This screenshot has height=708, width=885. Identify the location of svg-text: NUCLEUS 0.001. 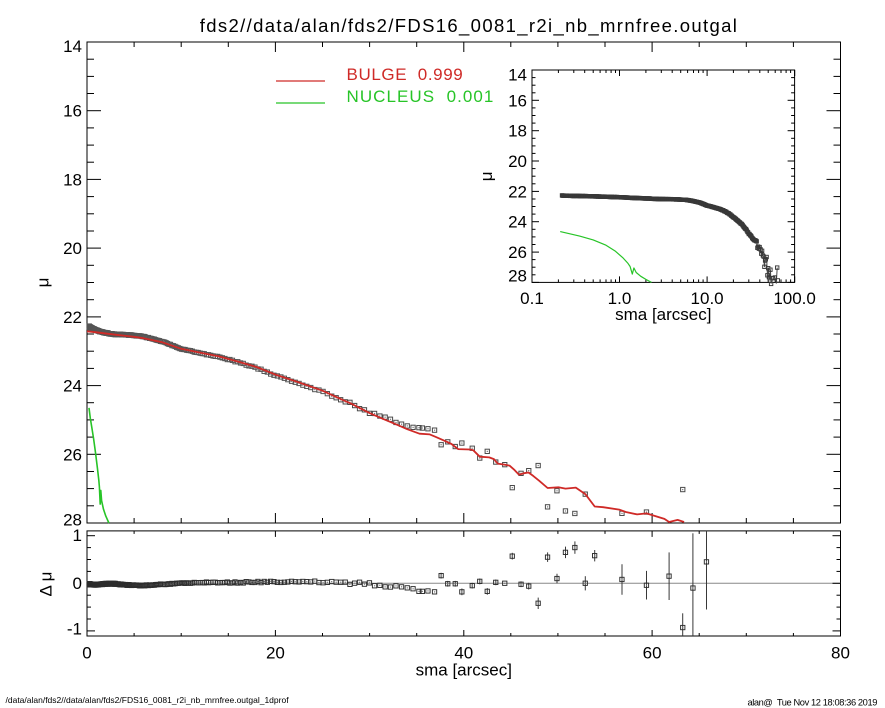
(421, 96).